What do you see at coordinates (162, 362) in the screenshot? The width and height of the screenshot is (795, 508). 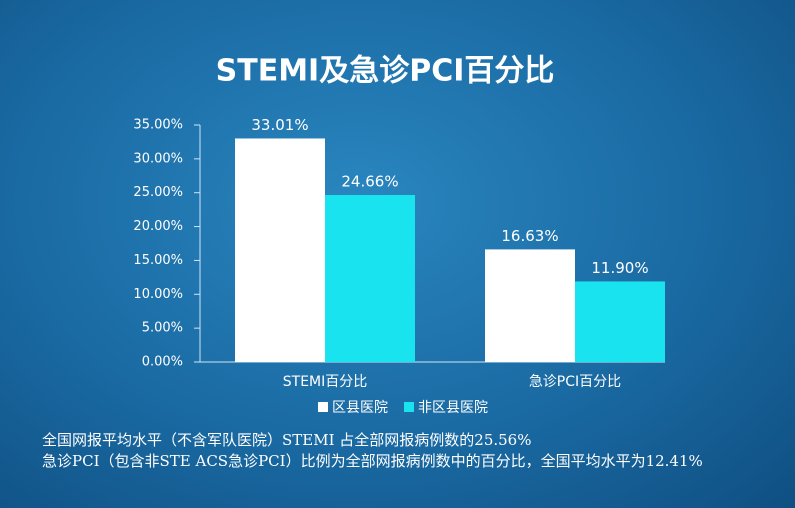 I see `y-tick-label: 0.00%` at bounding box center [162, 362].